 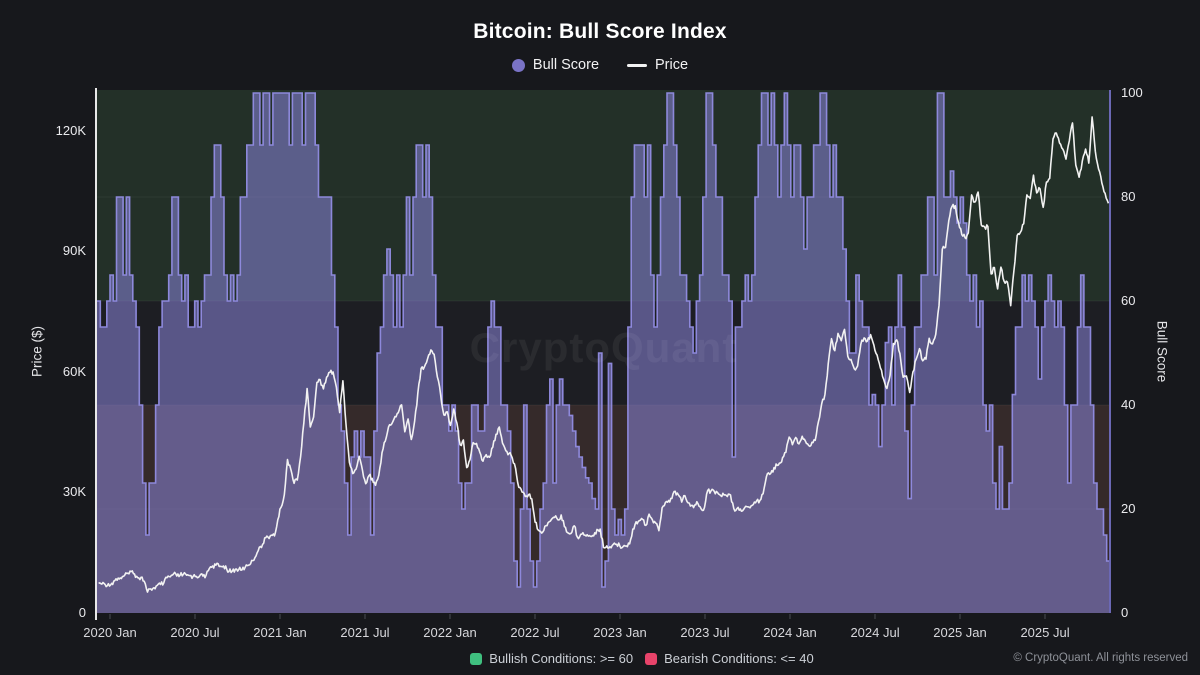 What do you see at coordinates (672, 65) in the screenshot?
I see `price-legend-label: Price` at bounding box center [672, 65].